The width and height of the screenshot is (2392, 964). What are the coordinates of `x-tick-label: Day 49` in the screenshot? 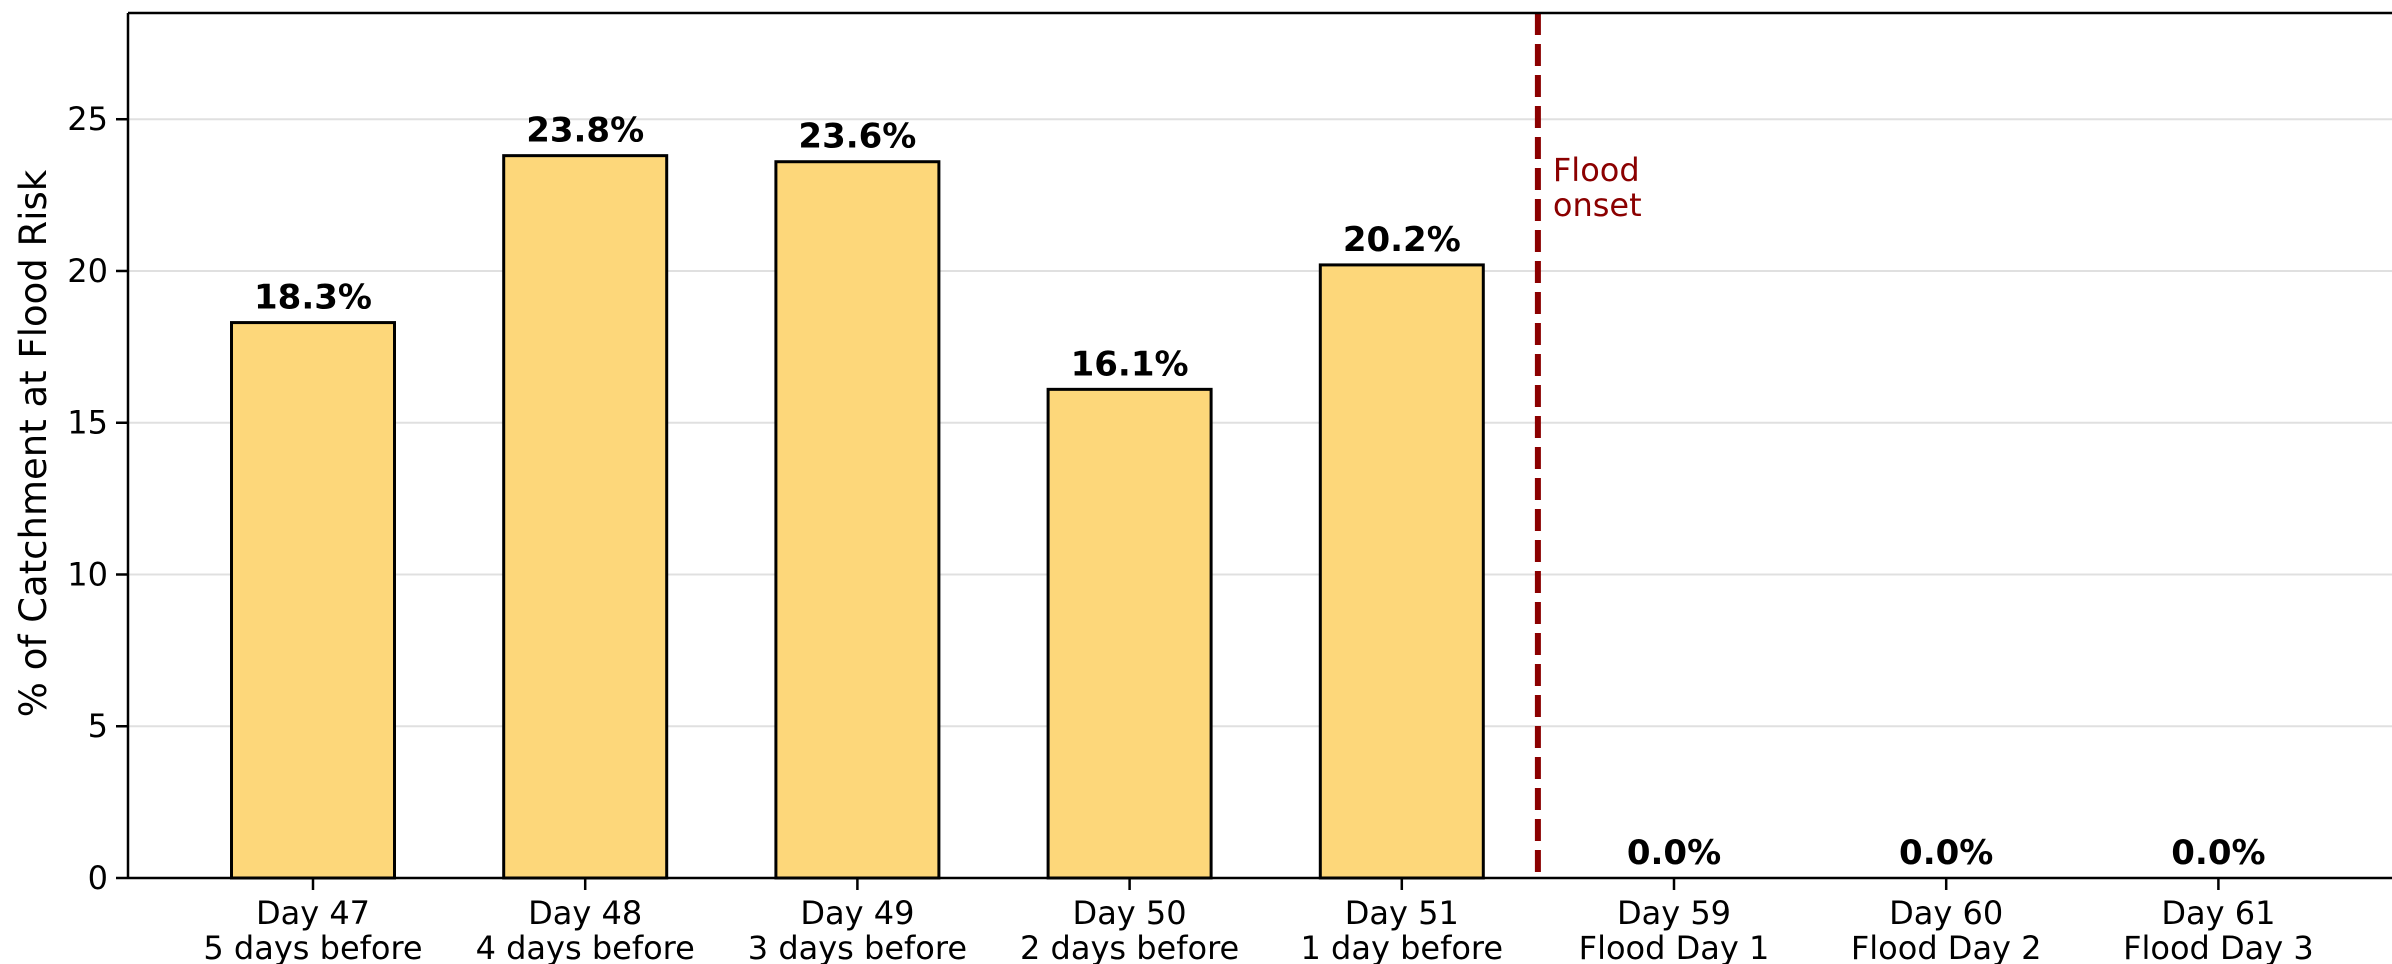 It's located at (857, 913).